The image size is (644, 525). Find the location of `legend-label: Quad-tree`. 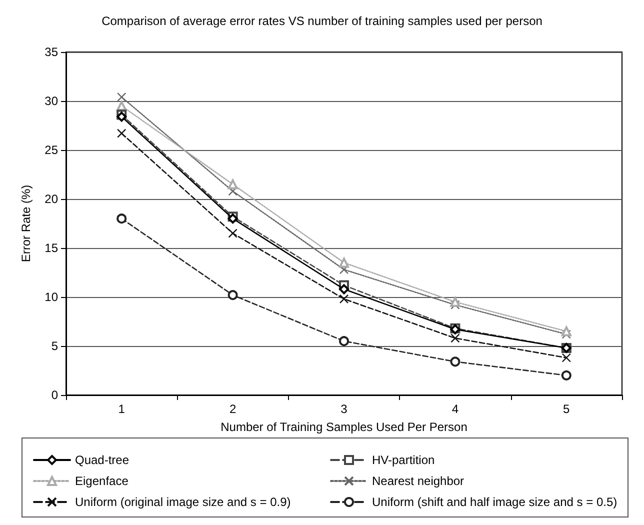

legend-label: Quad-tree is located at coordinates (102, 460).